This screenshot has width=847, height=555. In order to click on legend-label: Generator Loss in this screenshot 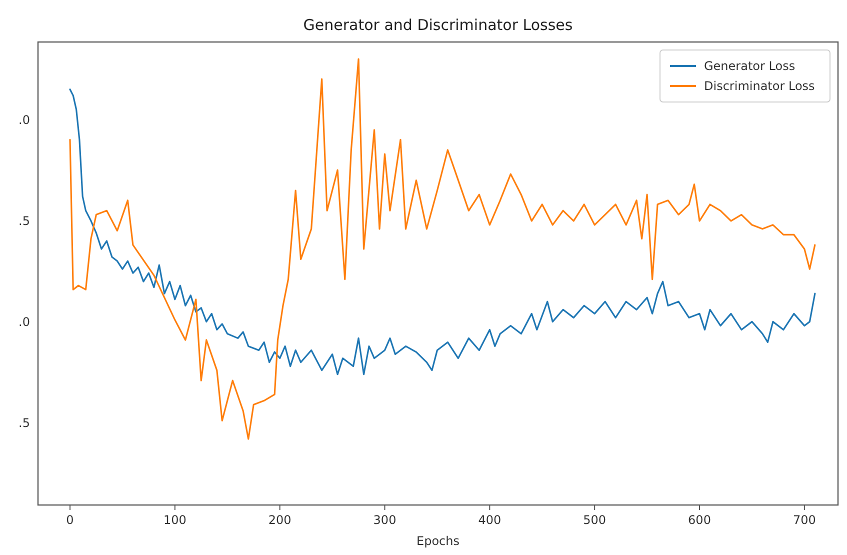, I will do `click(750, 66)`.